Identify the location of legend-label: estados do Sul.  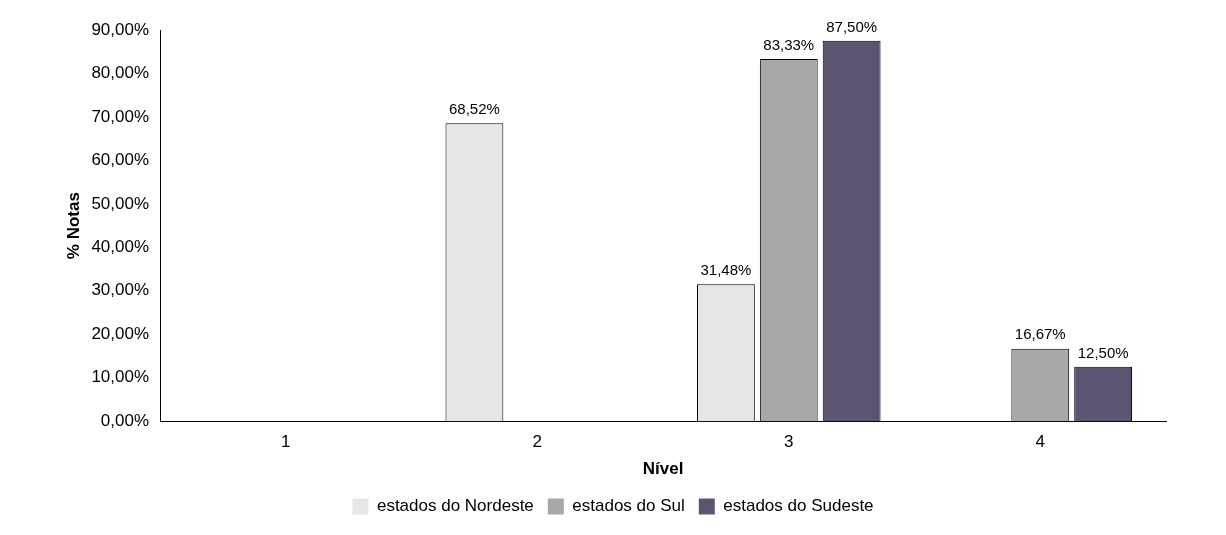
(628, 506).